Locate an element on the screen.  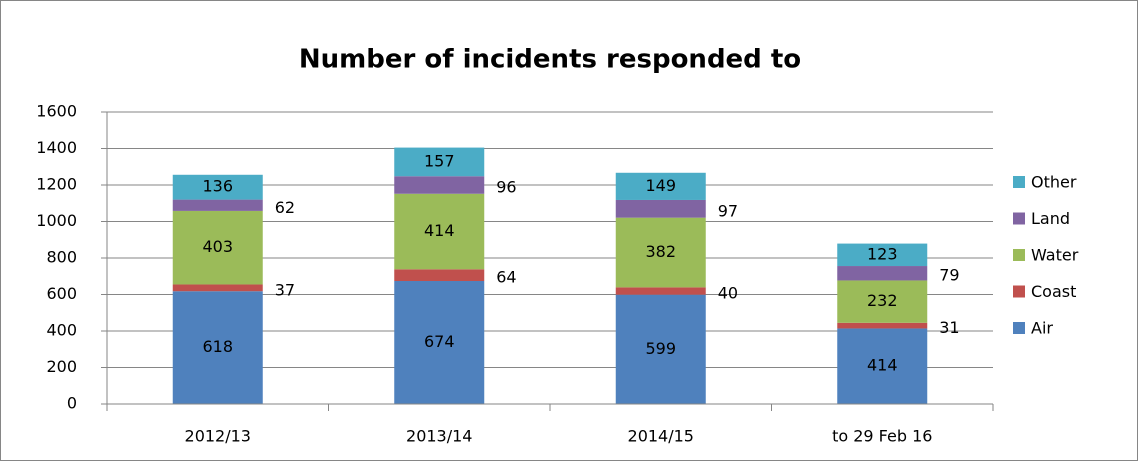
data-label: 31 is located at coordinates (949, 327).